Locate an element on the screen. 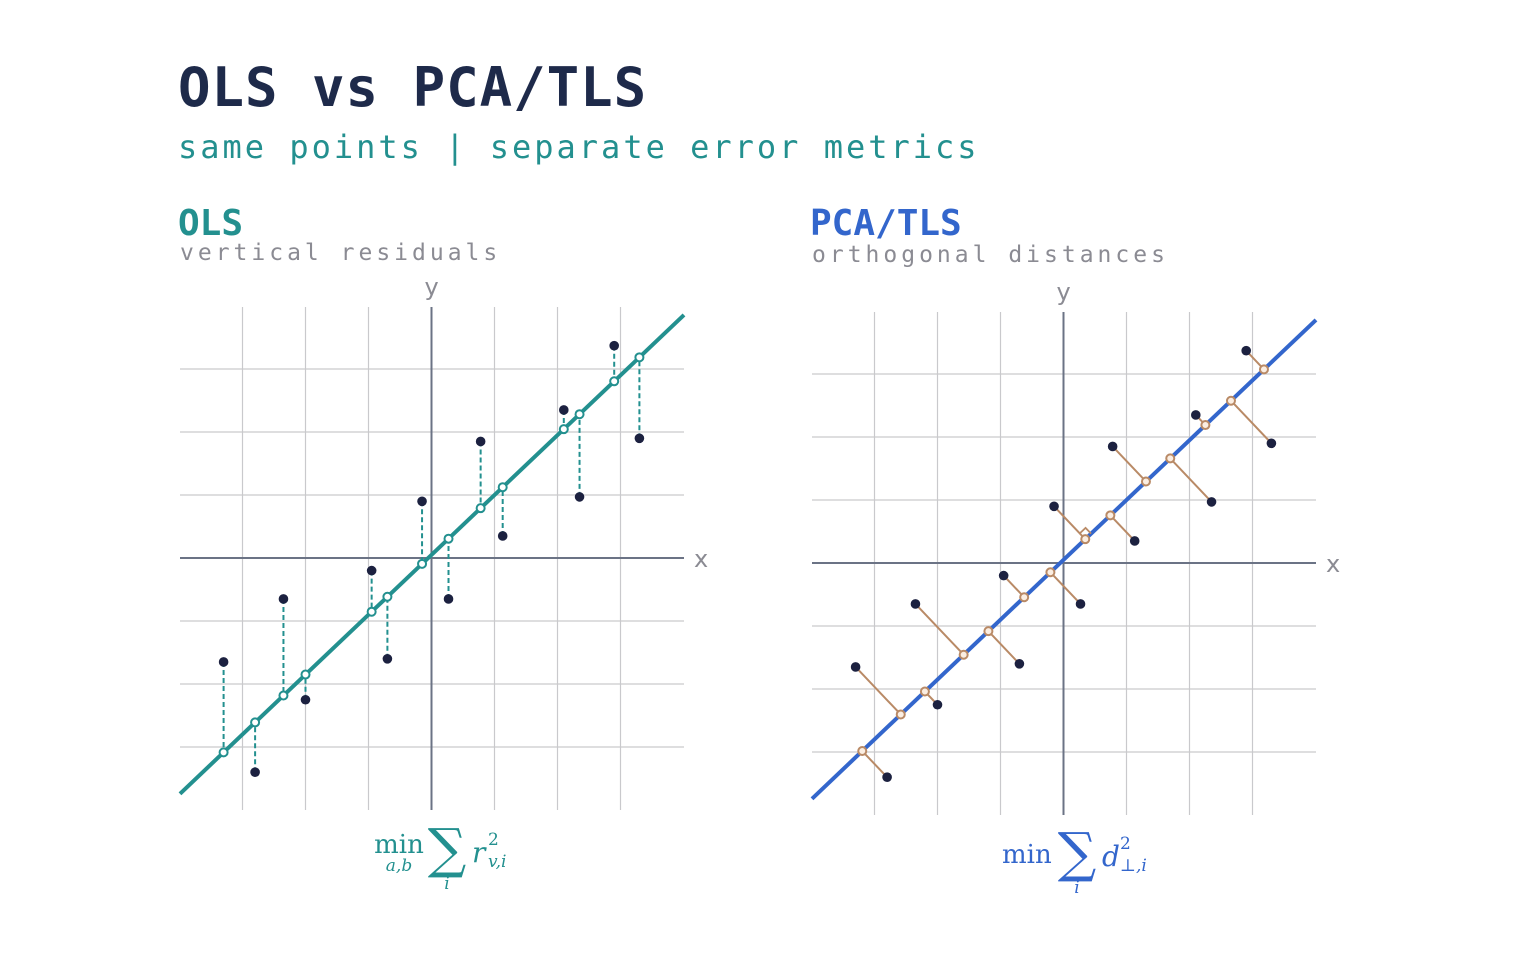  pca-formula-var-sub: ⊥,i is located at coordinates (1133, 866).